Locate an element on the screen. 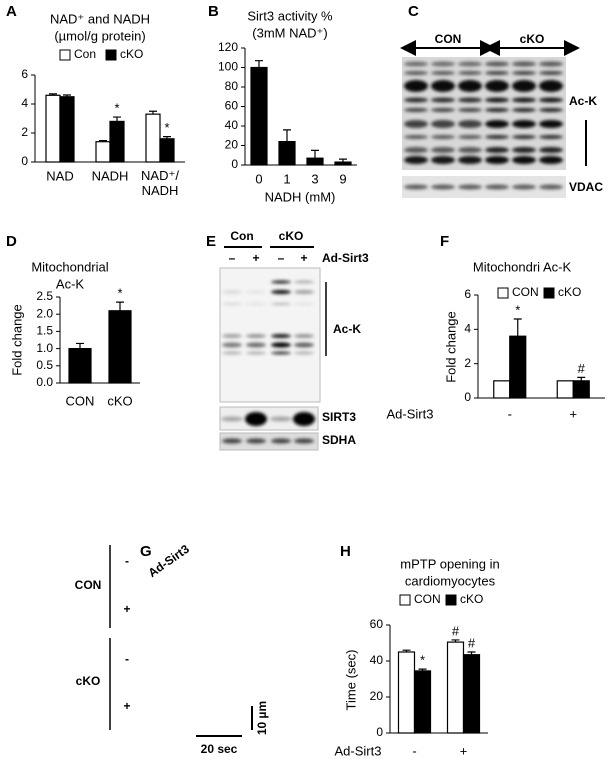  y-tick-label: 20 is located at coordinates (232, 145).